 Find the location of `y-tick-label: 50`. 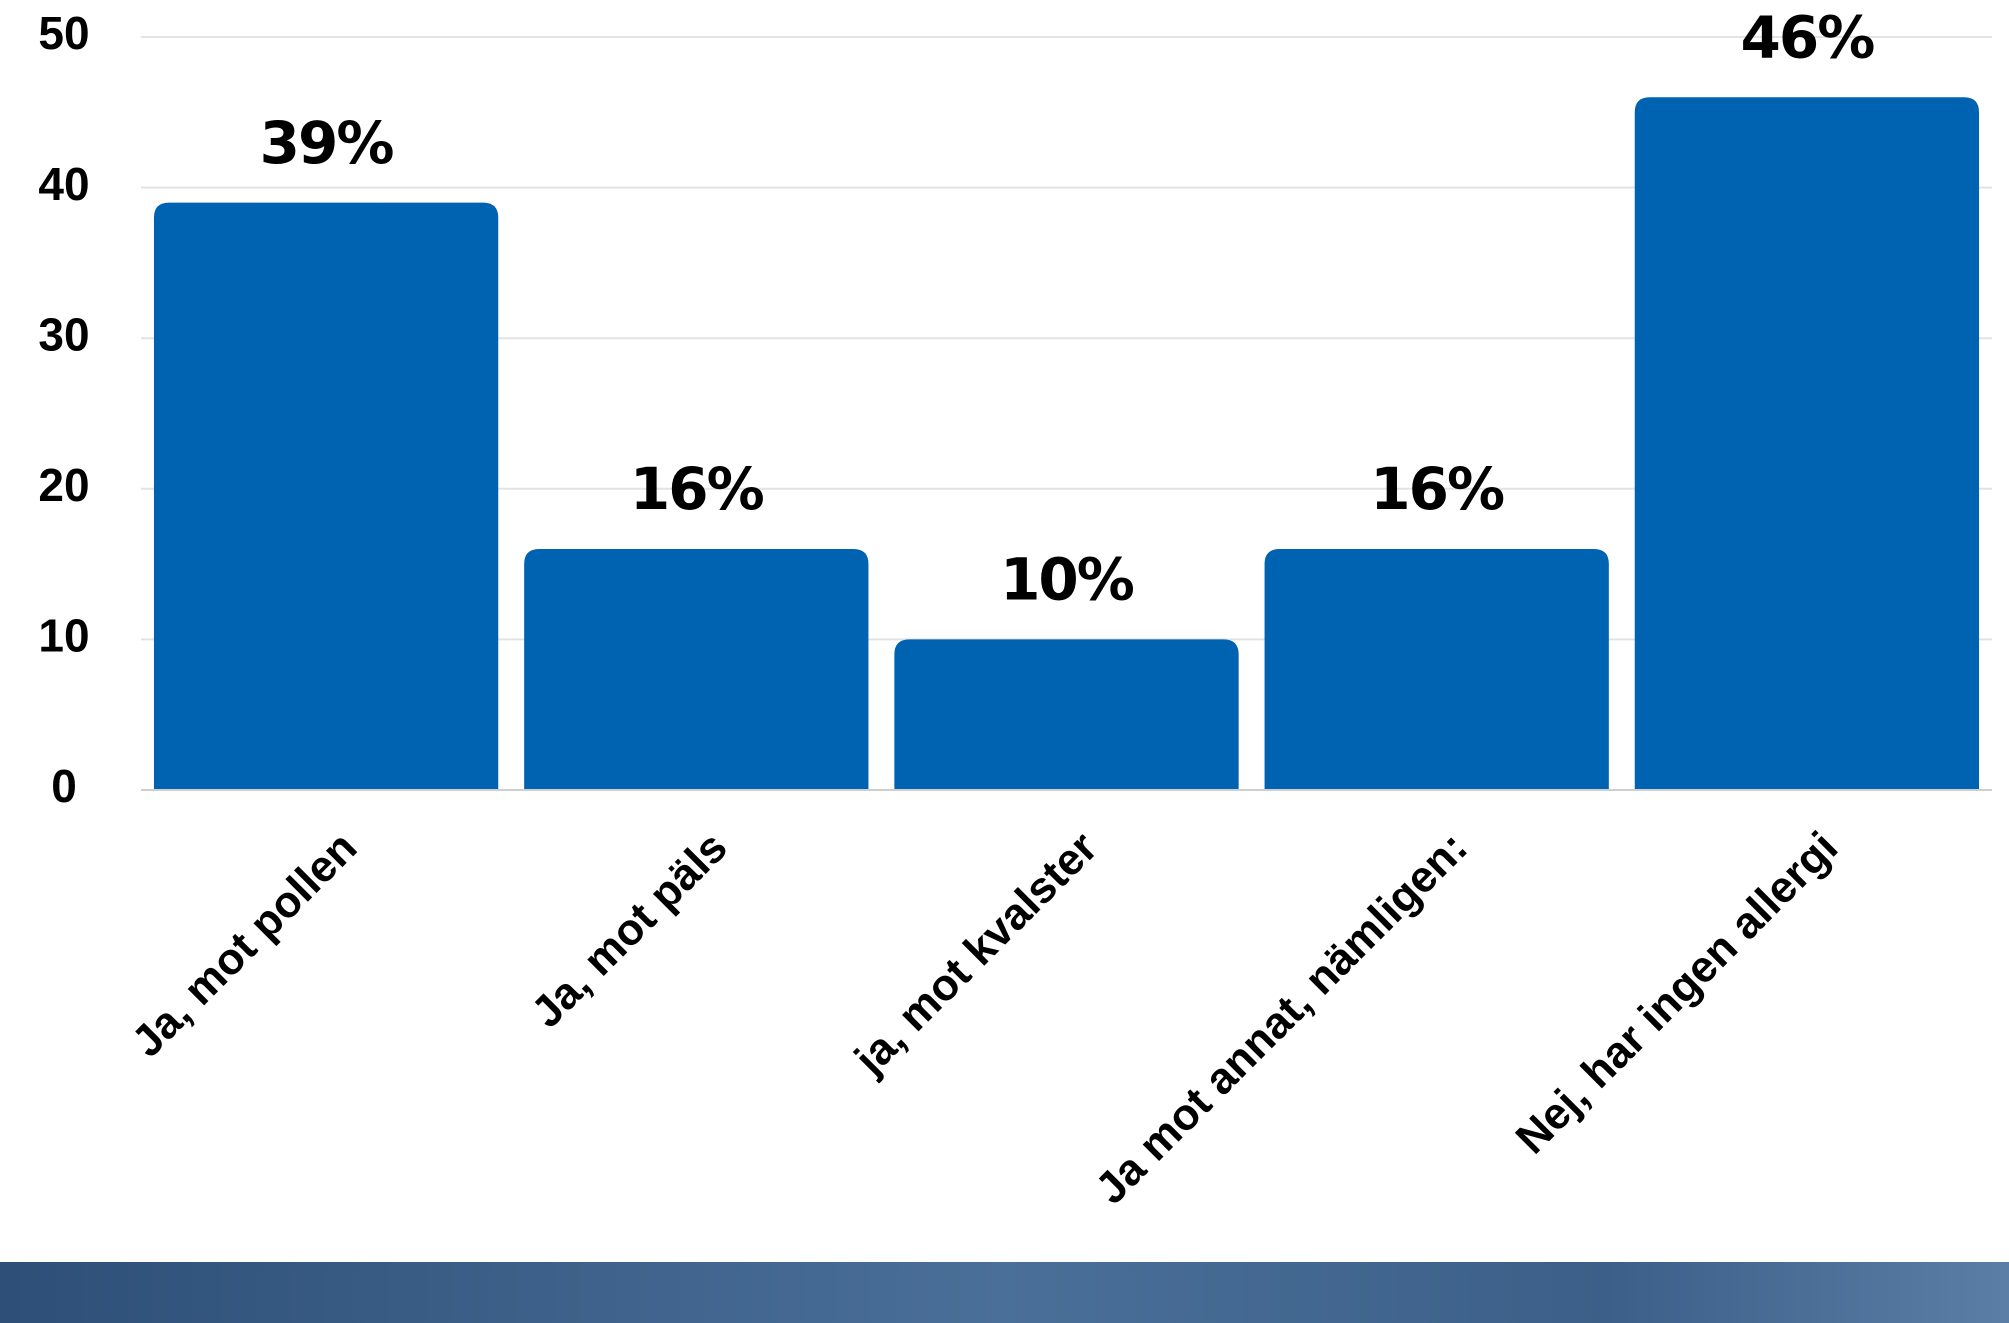

y-tick-label: 50 is located at coordinates (63, 33).